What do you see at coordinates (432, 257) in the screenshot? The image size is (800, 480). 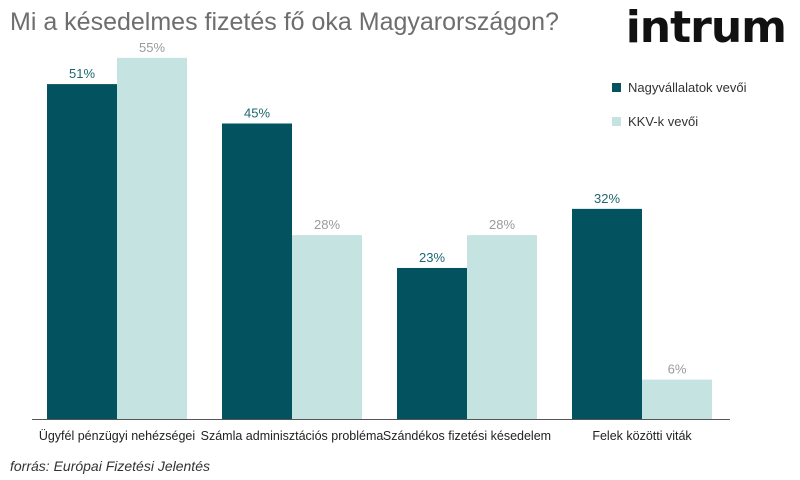 I see `data-label: 23%` at bounding box center [432, 257].